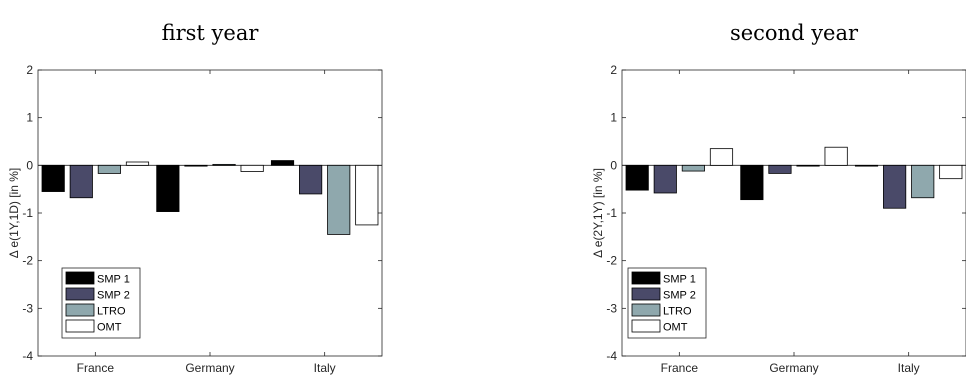  What do you see at coordinates (14, 213) in the screenshot?
I see `y-axis-label: Δ e(1Y,1D) [in %]` at bounding box center [14, 213].